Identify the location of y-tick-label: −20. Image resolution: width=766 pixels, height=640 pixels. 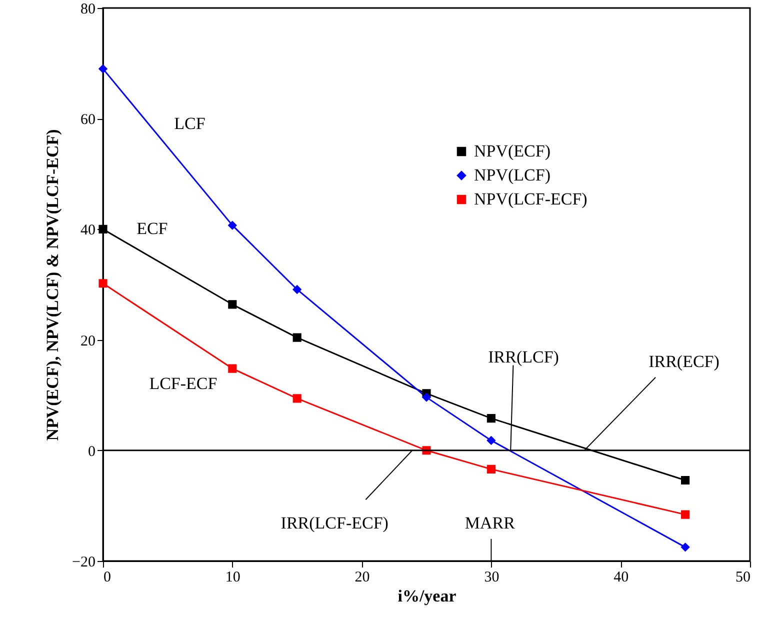
(84, 562).